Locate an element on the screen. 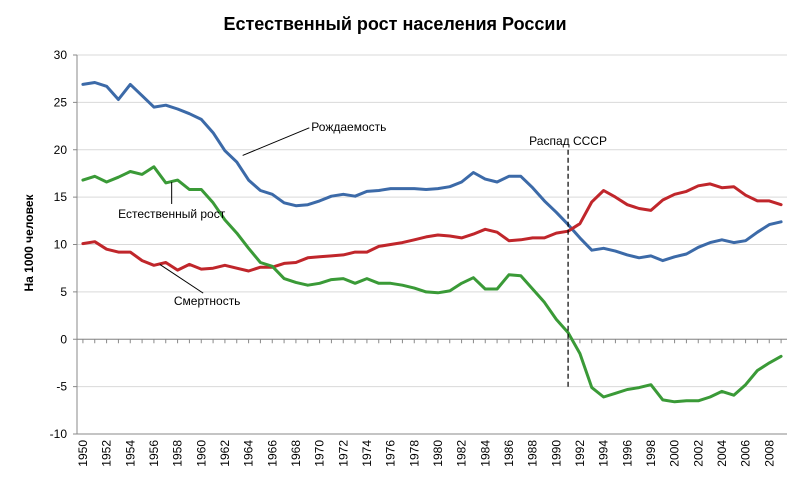  x-tick-label: 1974 is located at coordinates (367, 453).